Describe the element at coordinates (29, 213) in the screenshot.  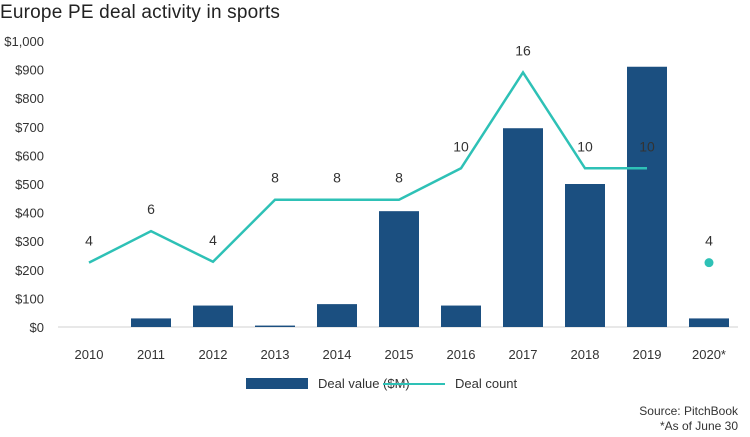
I see `y-tick-label: $400` at that location.